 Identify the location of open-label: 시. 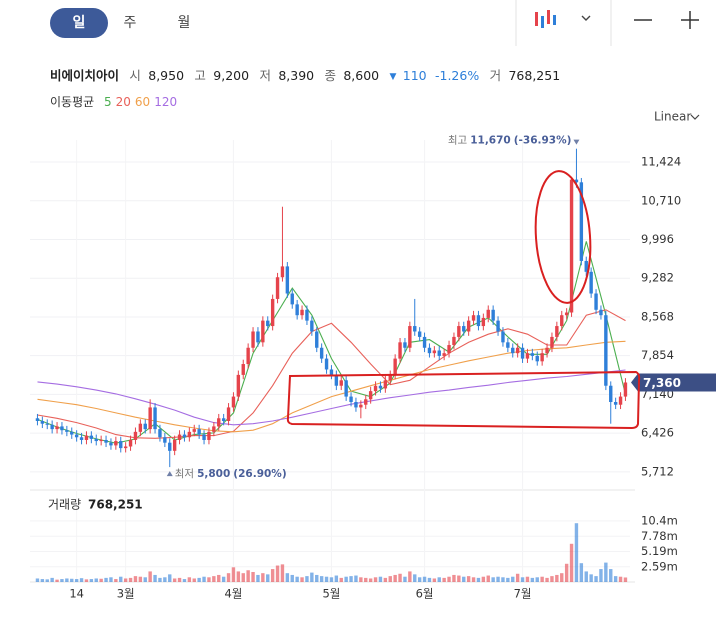
(135, 75).